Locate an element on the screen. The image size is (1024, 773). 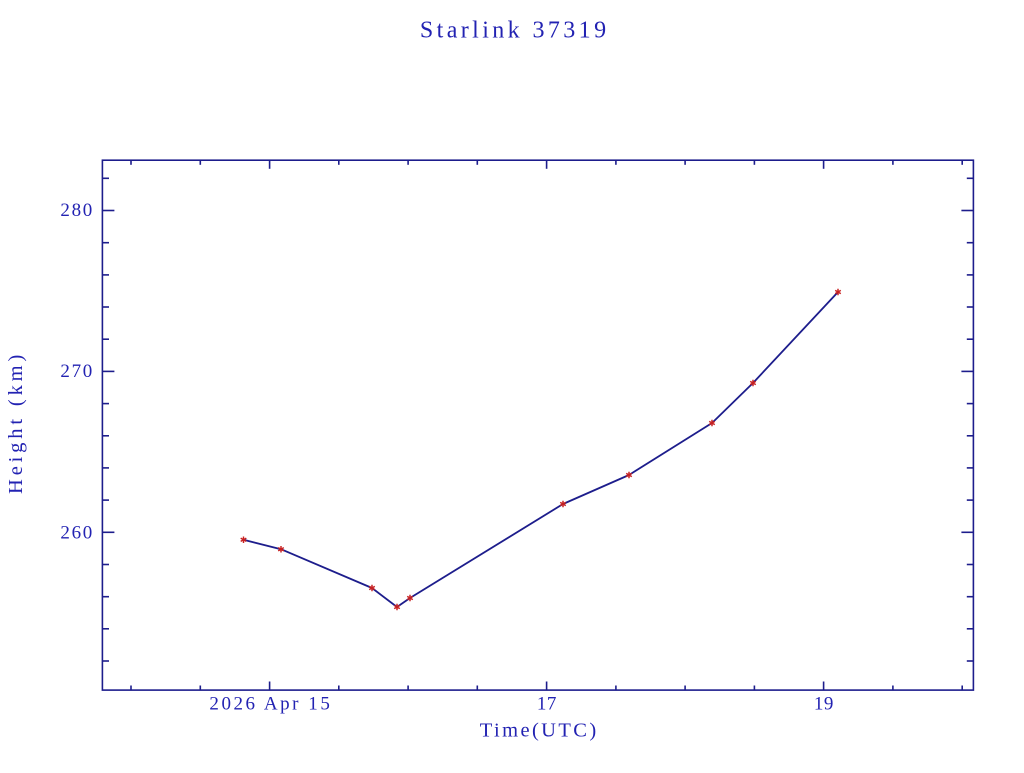
svg-text: 260 is located at coordinates (77, 533).